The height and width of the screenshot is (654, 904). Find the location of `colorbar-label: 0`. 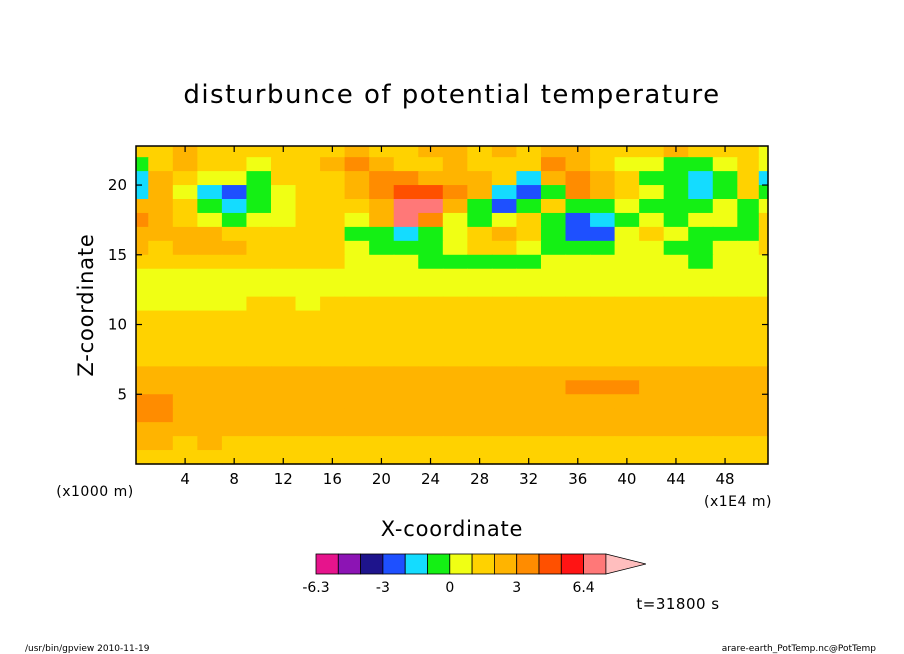

colorbar-label: 0 is located at coordinates (449, 588).